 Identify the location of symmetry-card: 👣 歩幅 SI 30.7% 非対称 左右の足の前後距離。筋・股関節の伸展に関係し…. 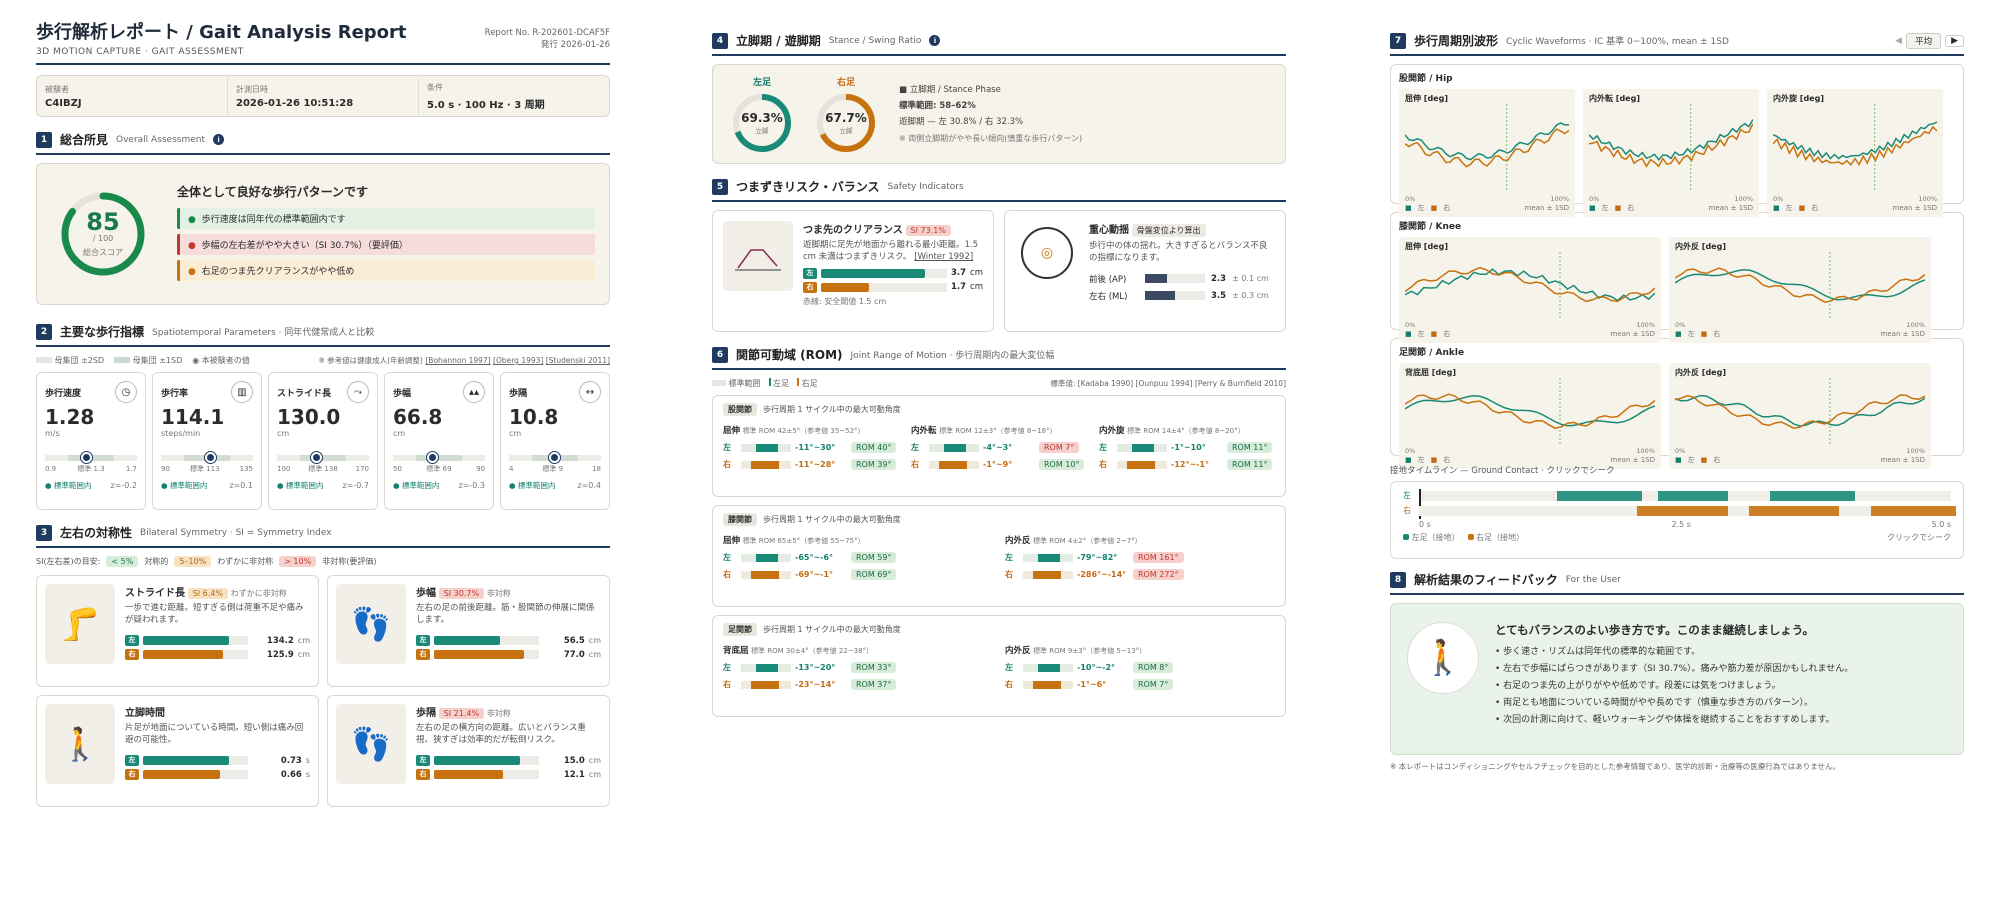
(468, 631).